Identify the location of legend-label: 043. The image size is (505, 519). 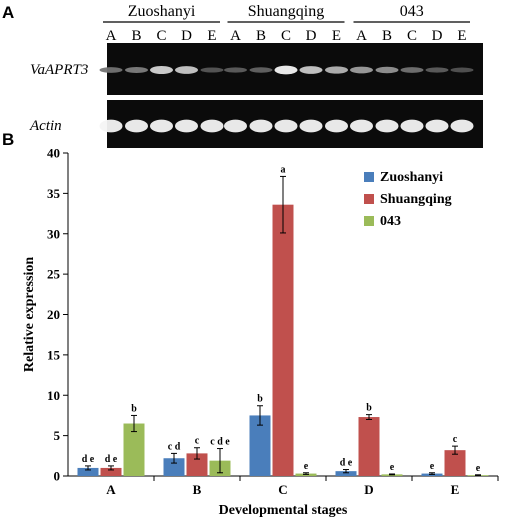
(390, 221).